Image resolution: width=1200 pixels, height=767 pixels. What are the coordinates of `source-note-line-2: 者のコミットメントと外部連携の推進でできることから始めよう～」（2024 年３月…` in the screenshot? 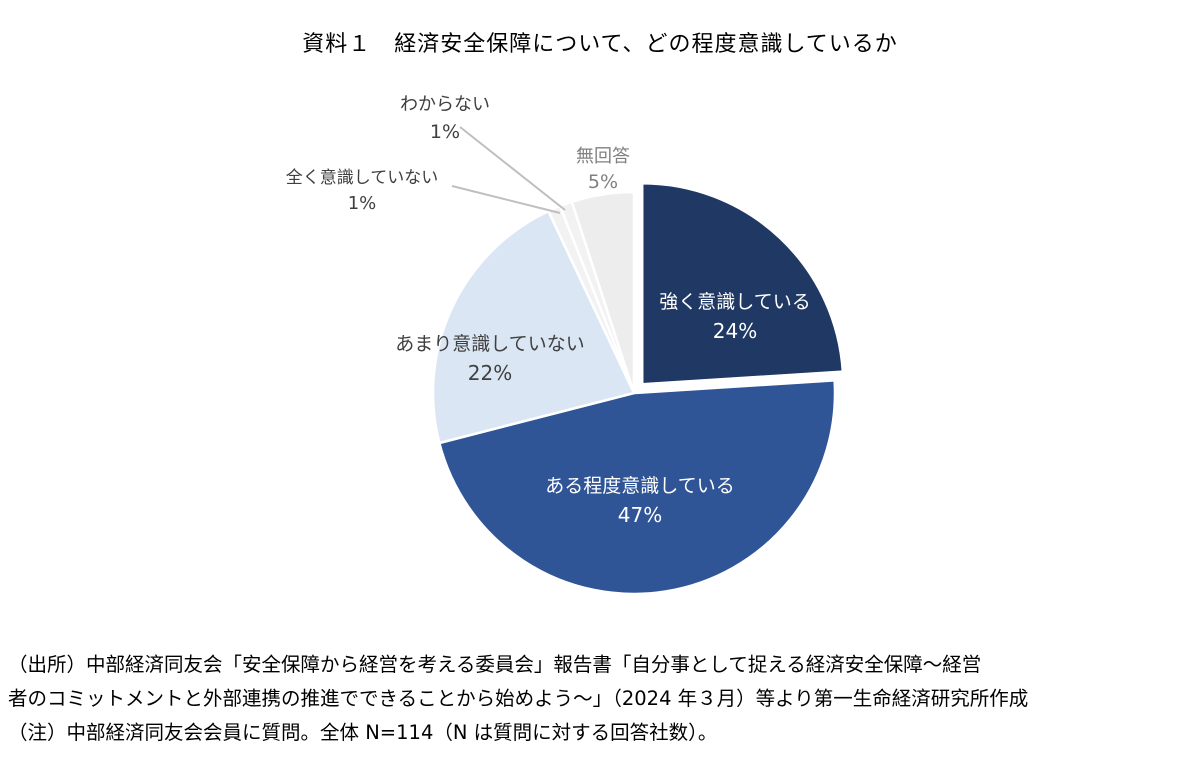 It's located at (518, 698).